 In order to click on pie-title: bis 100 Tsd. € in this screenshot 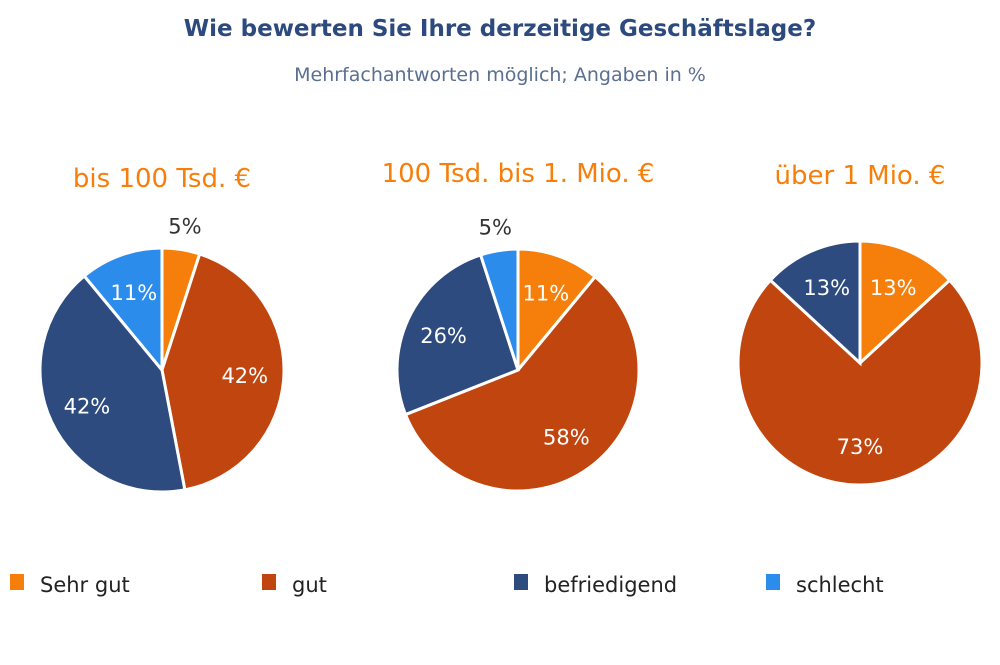, I will do `click(162, 179)`.